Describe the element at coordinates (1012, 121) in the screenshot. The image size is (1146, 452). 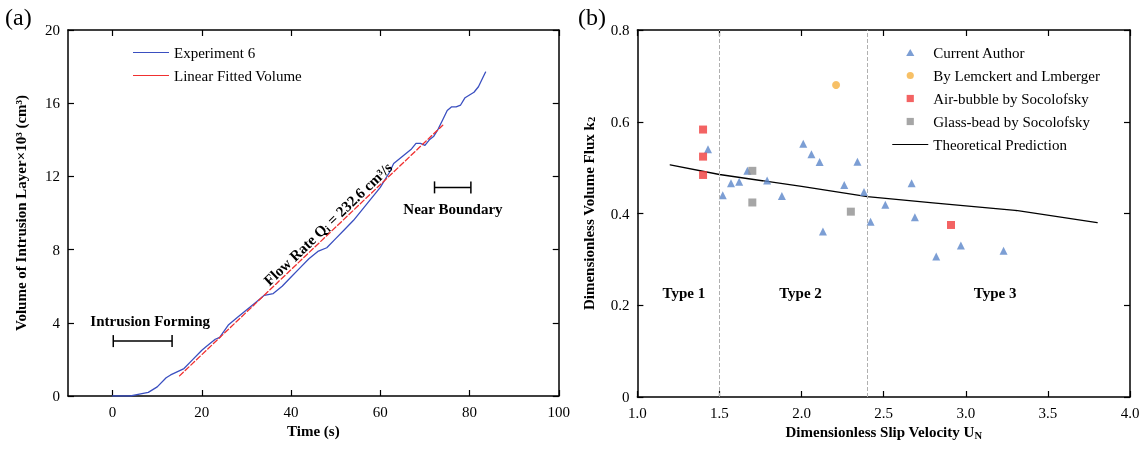
I see `legend-label: Glass-bead by Socolofsky` at that location.